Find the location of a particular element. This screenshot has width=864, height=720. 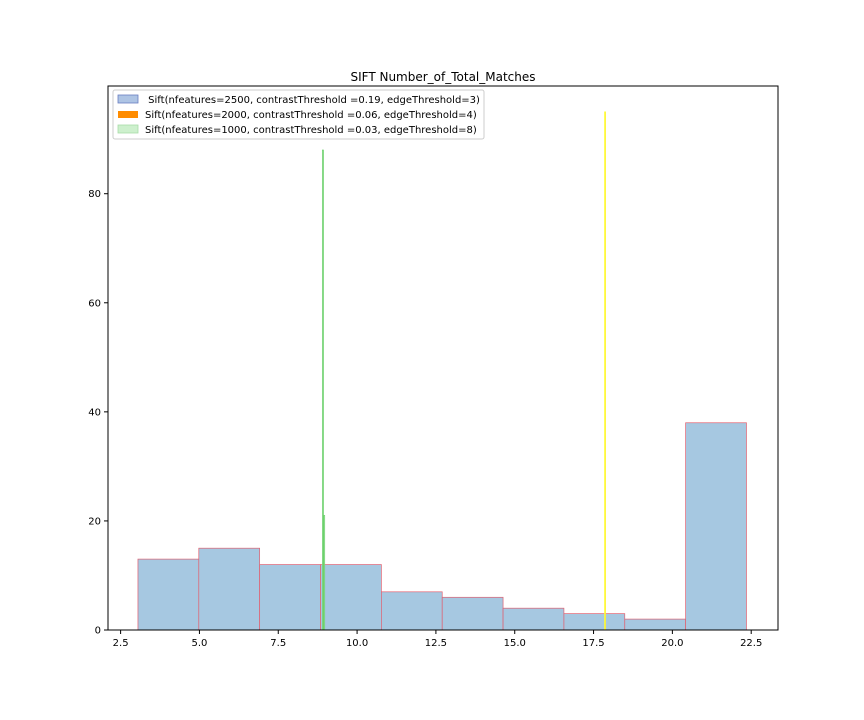

y-axis: 0 20 40 60 80 is located at coordinates (98, 413).